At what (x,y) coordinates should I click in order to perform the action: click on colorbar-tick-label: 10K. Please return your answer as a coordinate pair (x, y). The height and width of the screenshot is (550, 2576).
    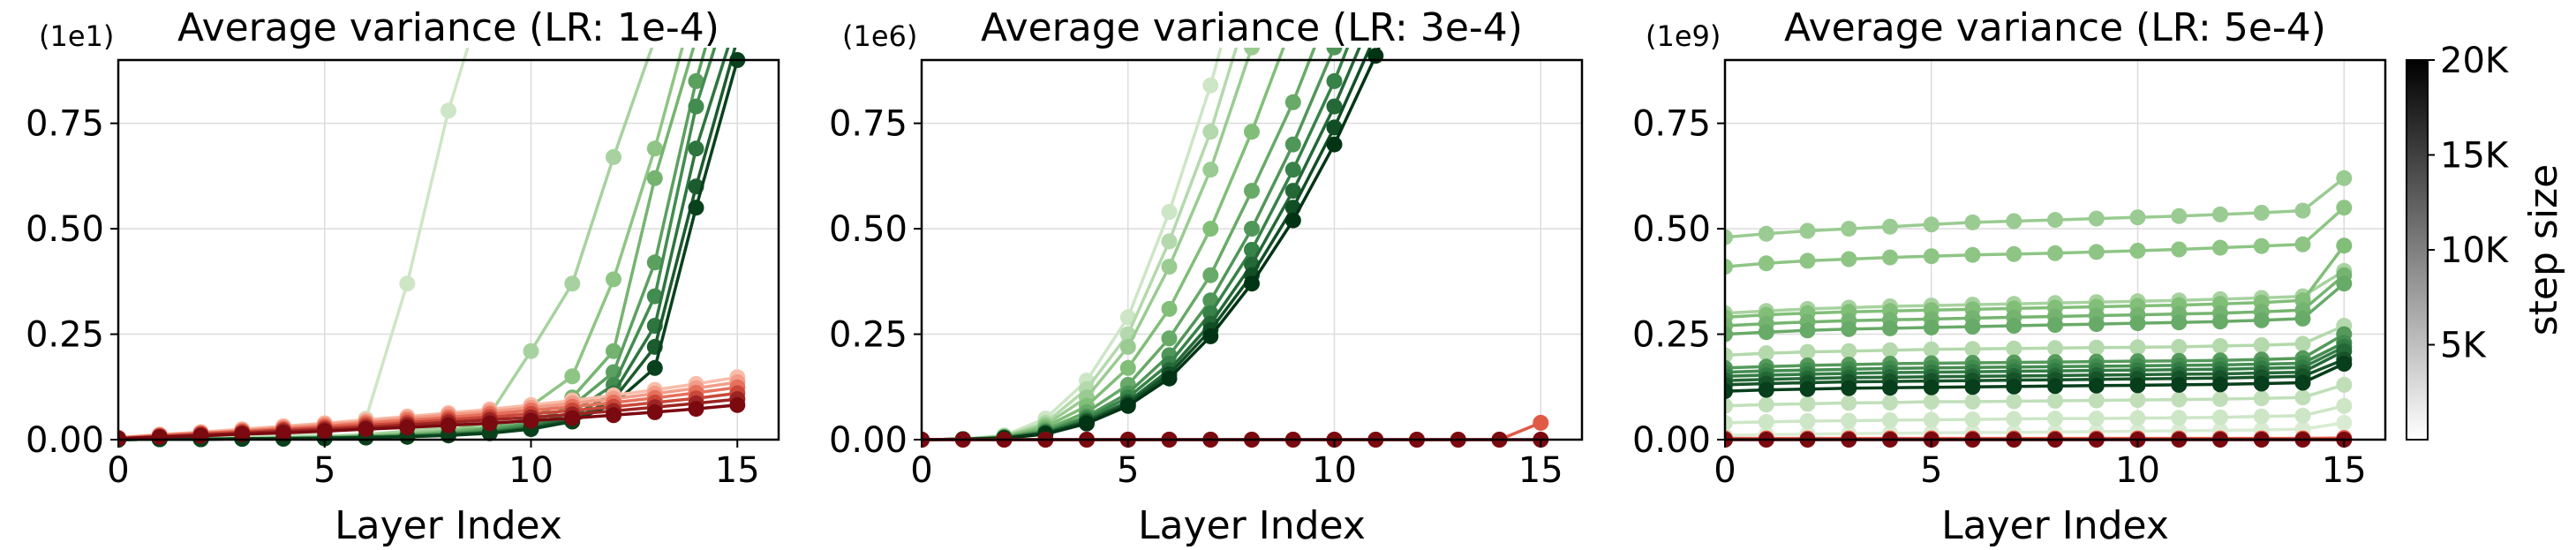
    Looking at the image, I should click on (2475, 250).